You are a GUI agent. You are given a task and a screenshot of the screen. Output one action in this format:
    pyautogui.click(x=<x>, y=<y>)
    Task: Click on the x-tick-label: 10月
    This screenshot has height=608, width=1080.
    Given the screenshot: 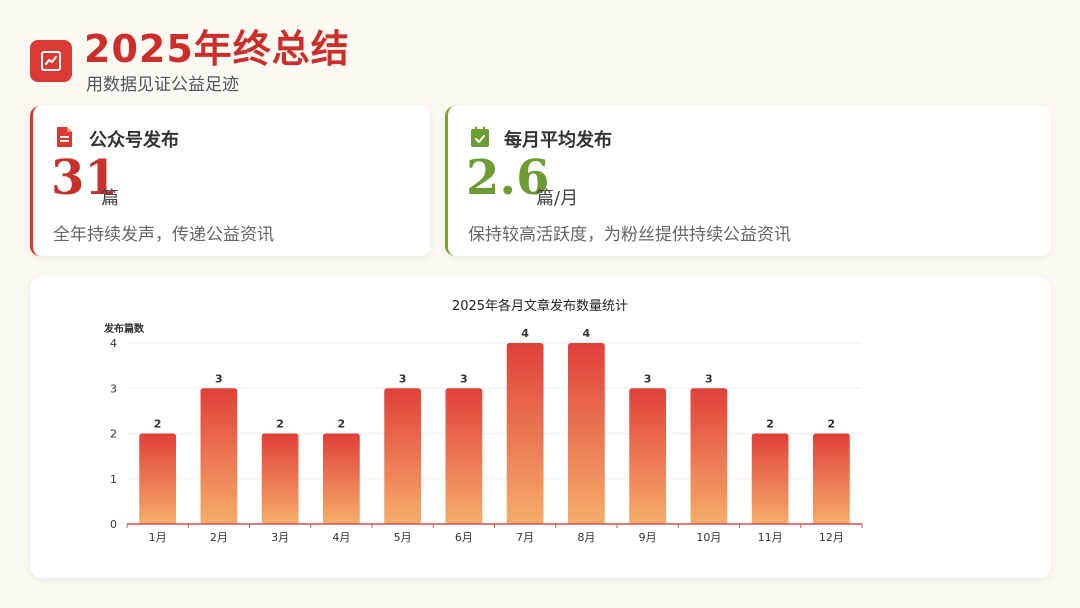 What is the action you would take?
    pyautogui.click(x=708, y=537)
    